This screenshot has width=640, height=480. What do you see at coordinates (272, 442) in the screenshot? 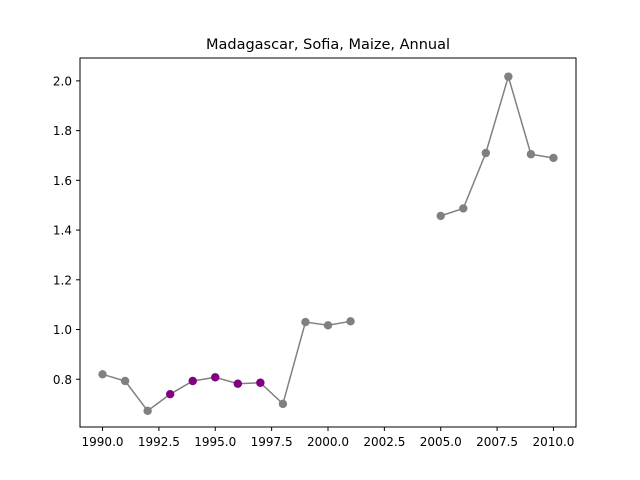
I see `x-tick-label: 1997.5` at bounding box center [272, 442].